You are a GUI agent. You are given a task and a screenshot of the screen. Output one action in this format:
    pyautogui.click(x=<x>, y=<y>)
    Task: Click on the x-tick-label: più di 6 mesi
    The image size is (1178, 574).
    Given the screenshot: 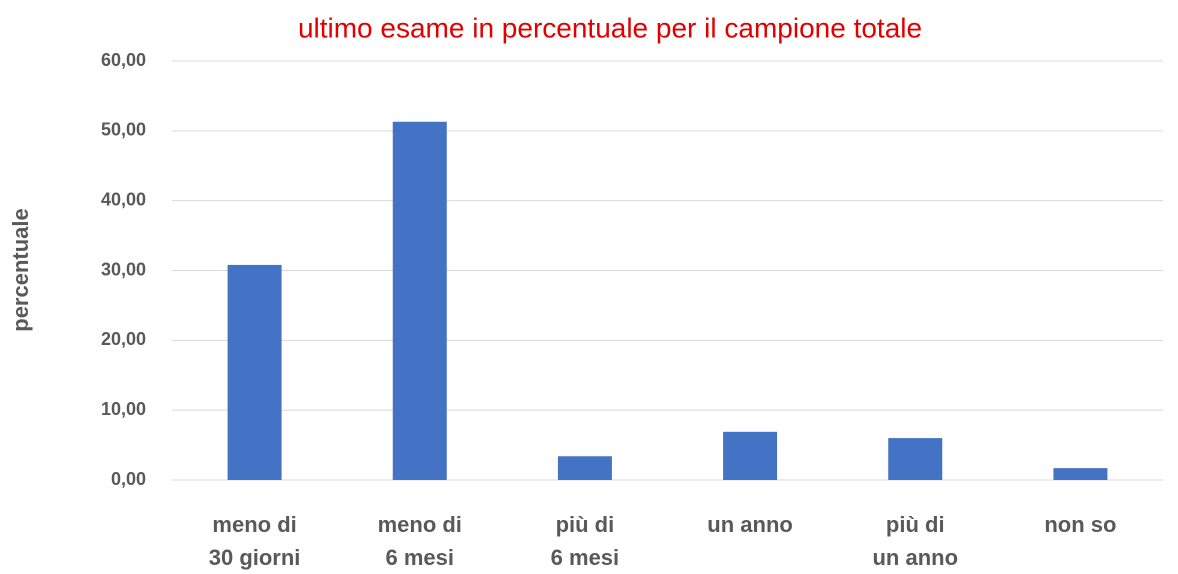 What is the action you would take?
    pyautogui.click(x=585, y=541)
    